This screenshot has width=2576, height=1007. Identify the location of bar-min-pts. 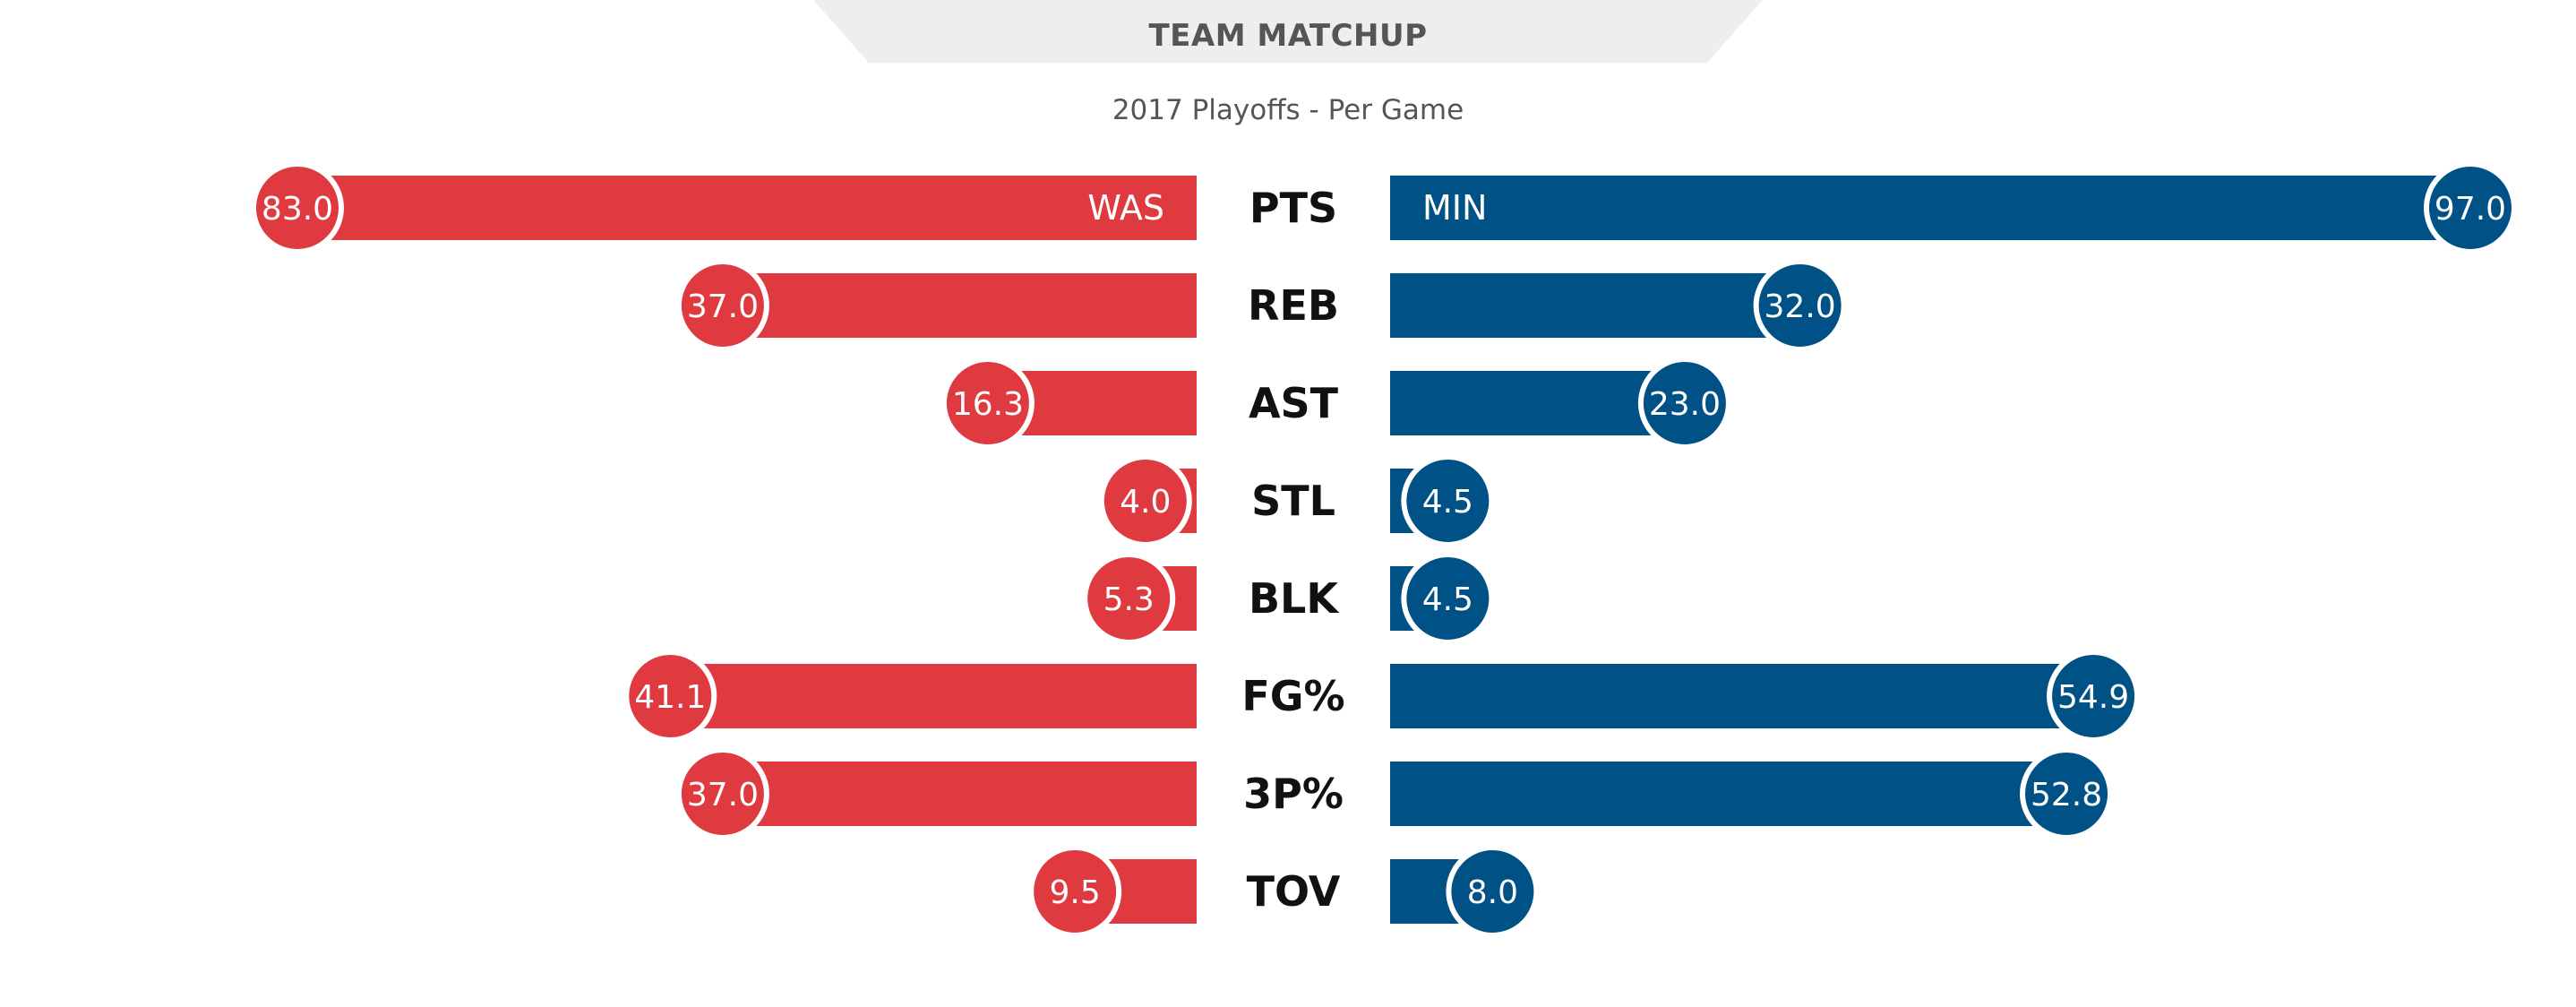
(1930, 208).